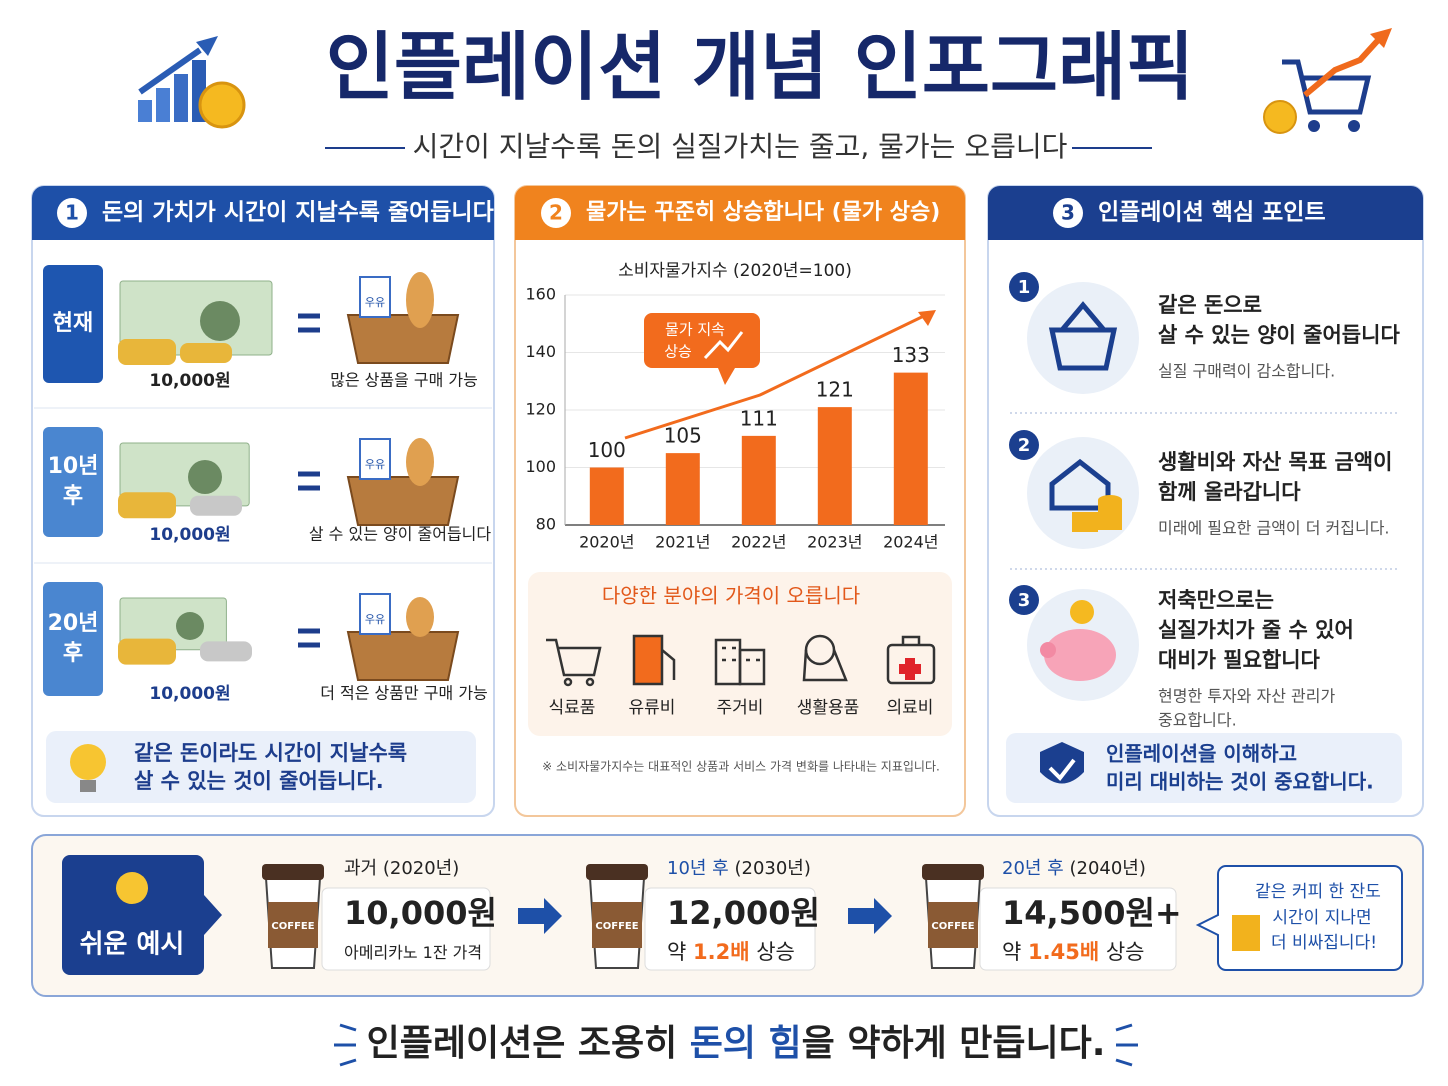 This screenshot has width=1448, height=1086. I want to click on period: 20년, so click(73, 623).